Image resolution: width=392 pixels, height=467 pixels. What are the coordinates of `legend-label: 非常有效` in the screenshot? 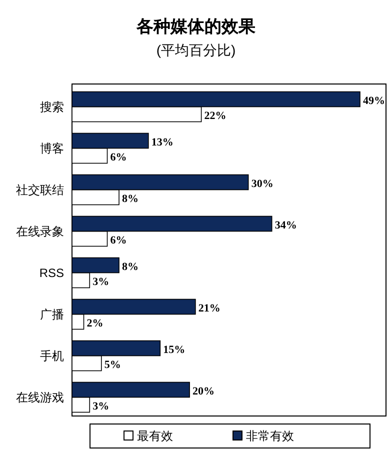 It's located at (270, 436).